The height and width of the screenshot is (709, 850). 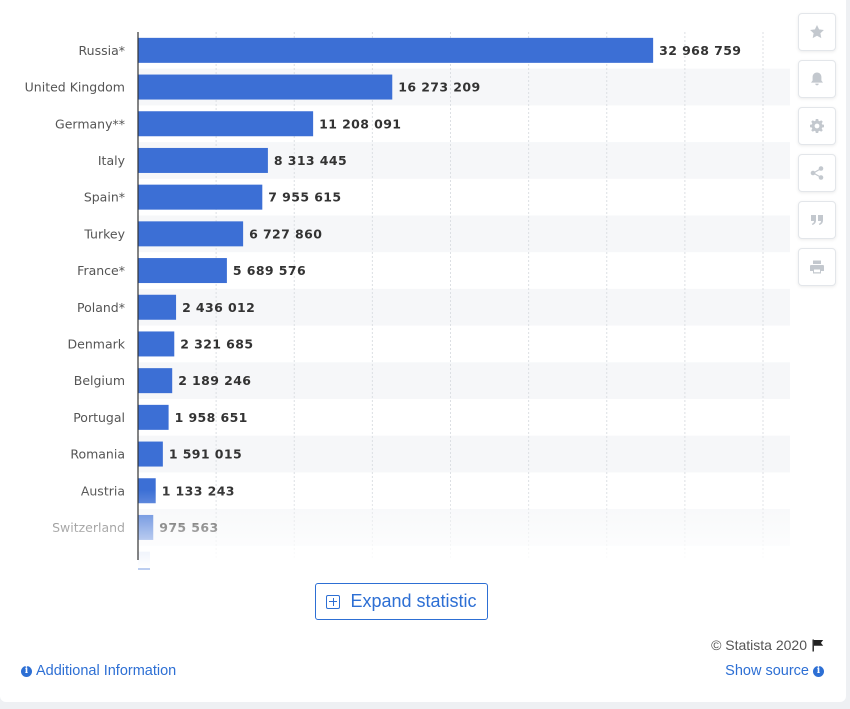 I want to click on plus-box-icon, so click(x=333, y=601).